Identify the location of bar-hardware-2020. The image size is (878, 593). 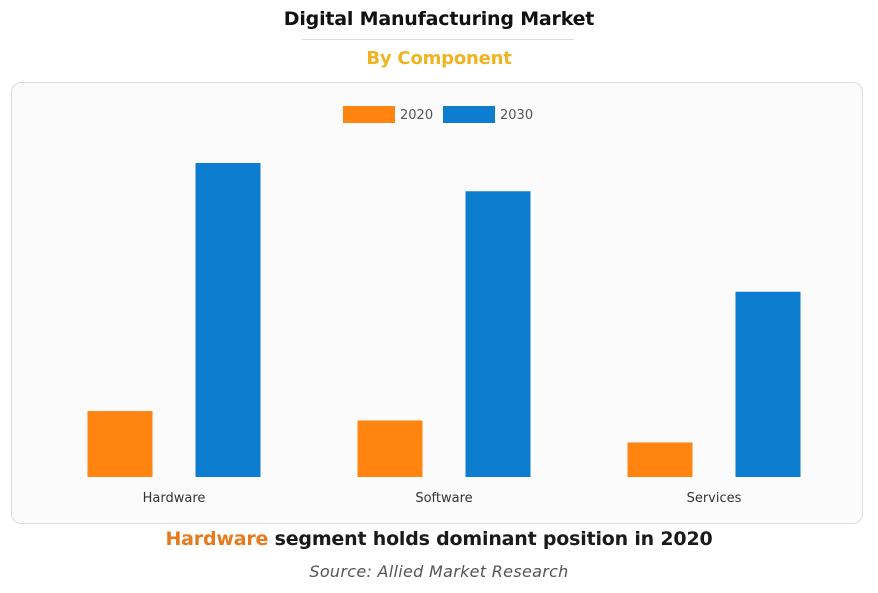
(120, 444).